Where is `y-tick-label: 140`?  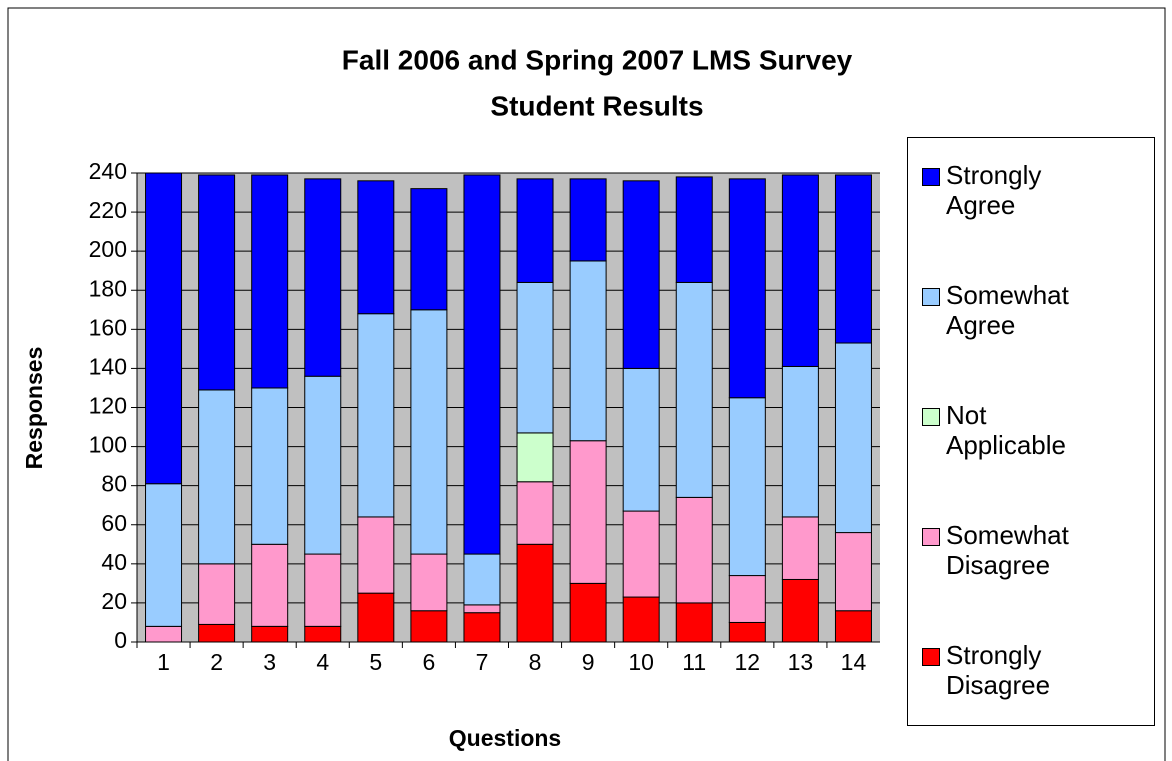 y-tick-label: 140 is located at coordinates (108, 366).